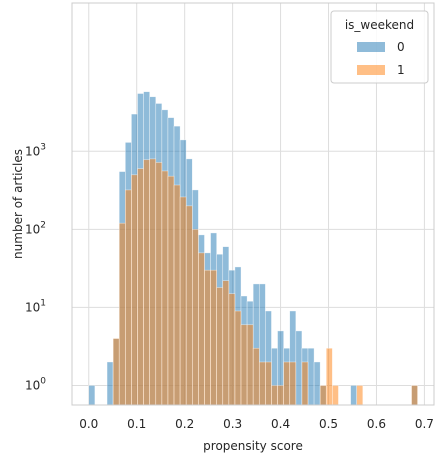  Describe the element at coordinates (253, 446) in the screenshot. I see `x-axis-title: propensity score` at that location.